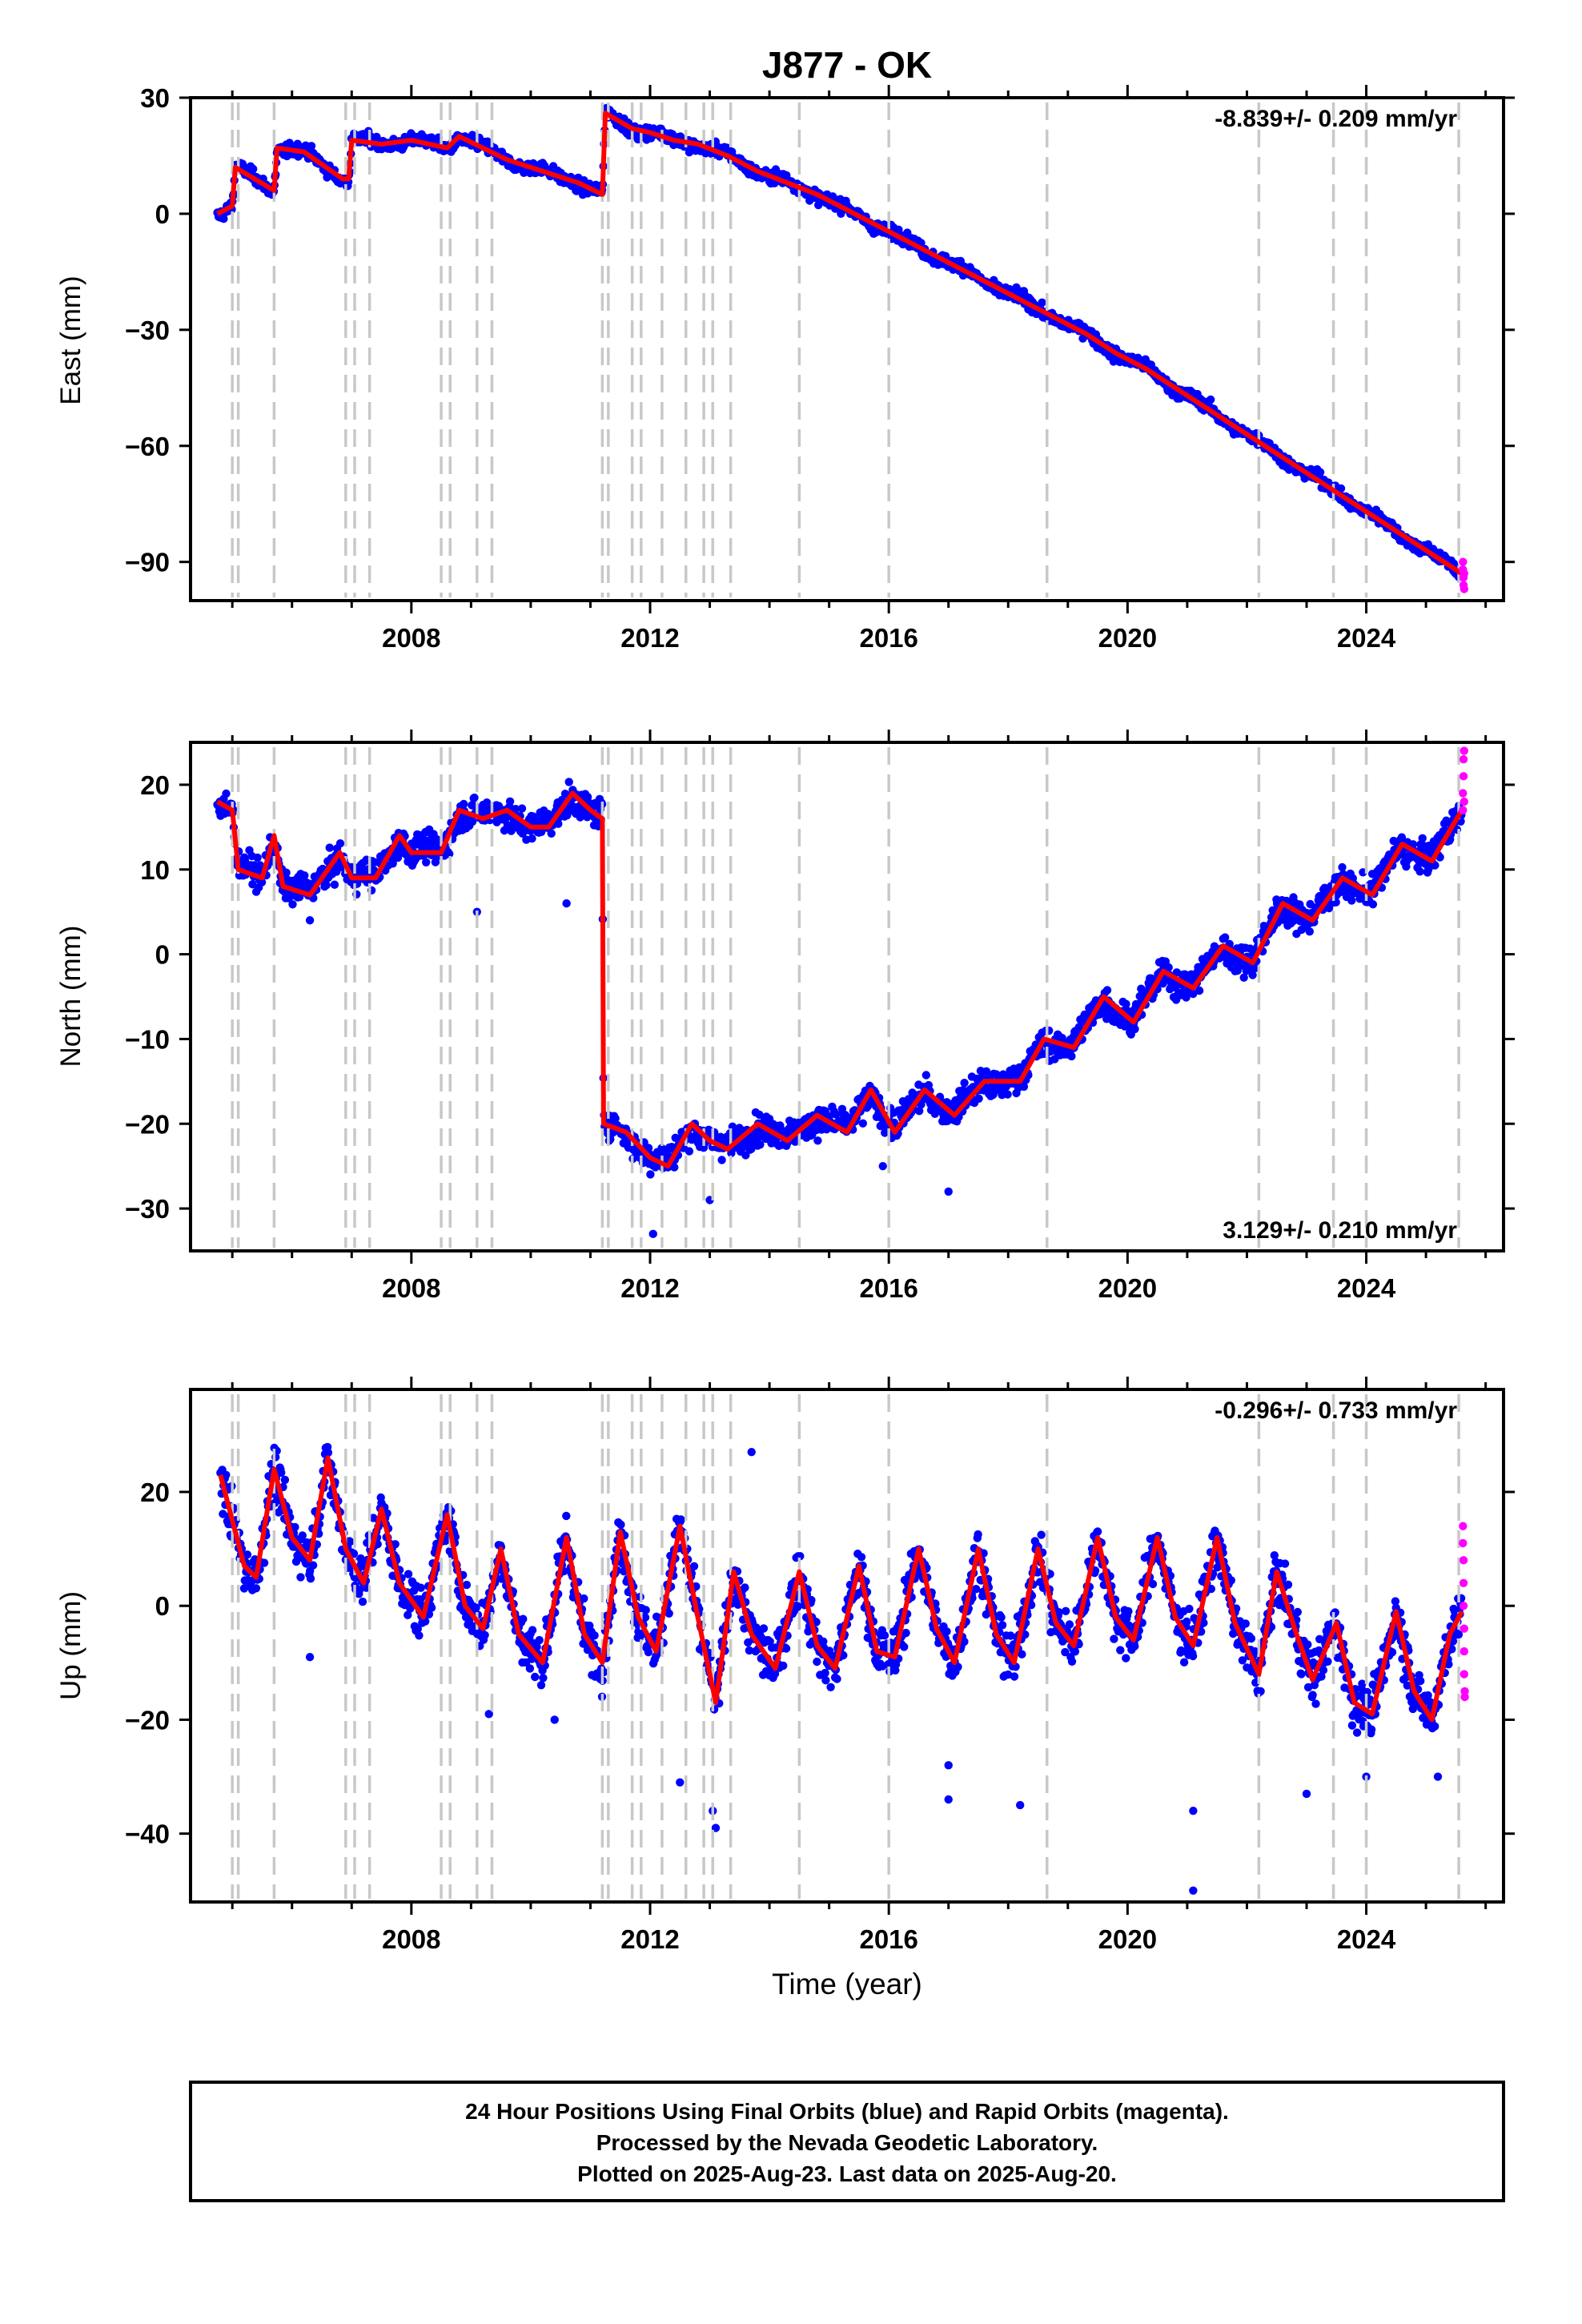  I want to click on east-xtick-label-4: 2024, so click(1366, 638).